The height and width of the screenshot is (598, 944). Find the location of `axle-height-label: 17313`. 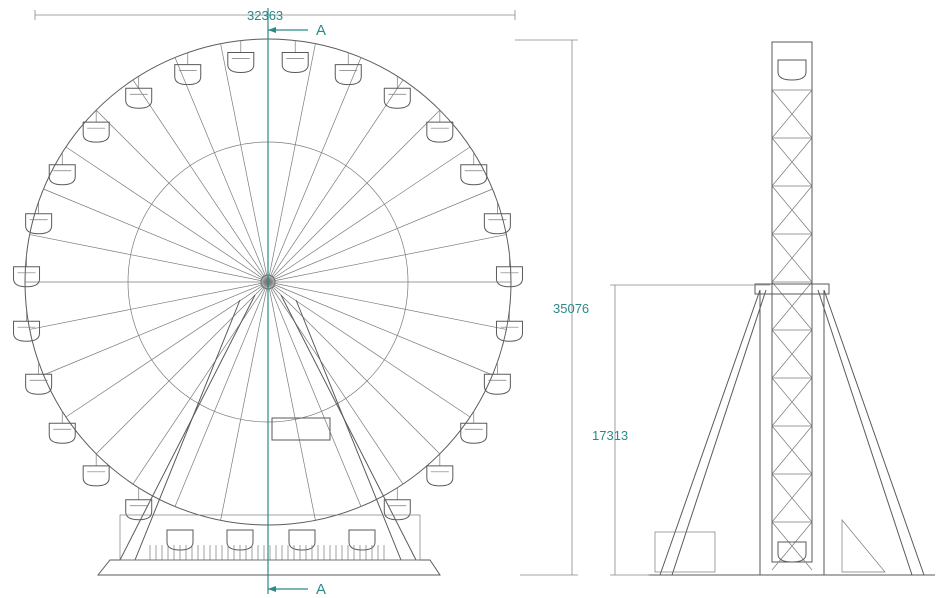

axle-height-label: 17313 is located at coordinates (610, 435).